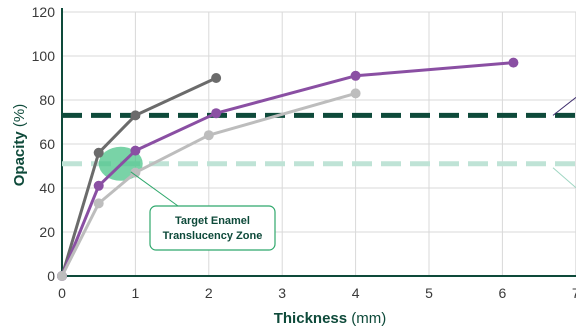 This screenshot has width=576, height=327. Describe the element at coordinates (154, 189) in the screenshot. I see `callout-leader` at that location.